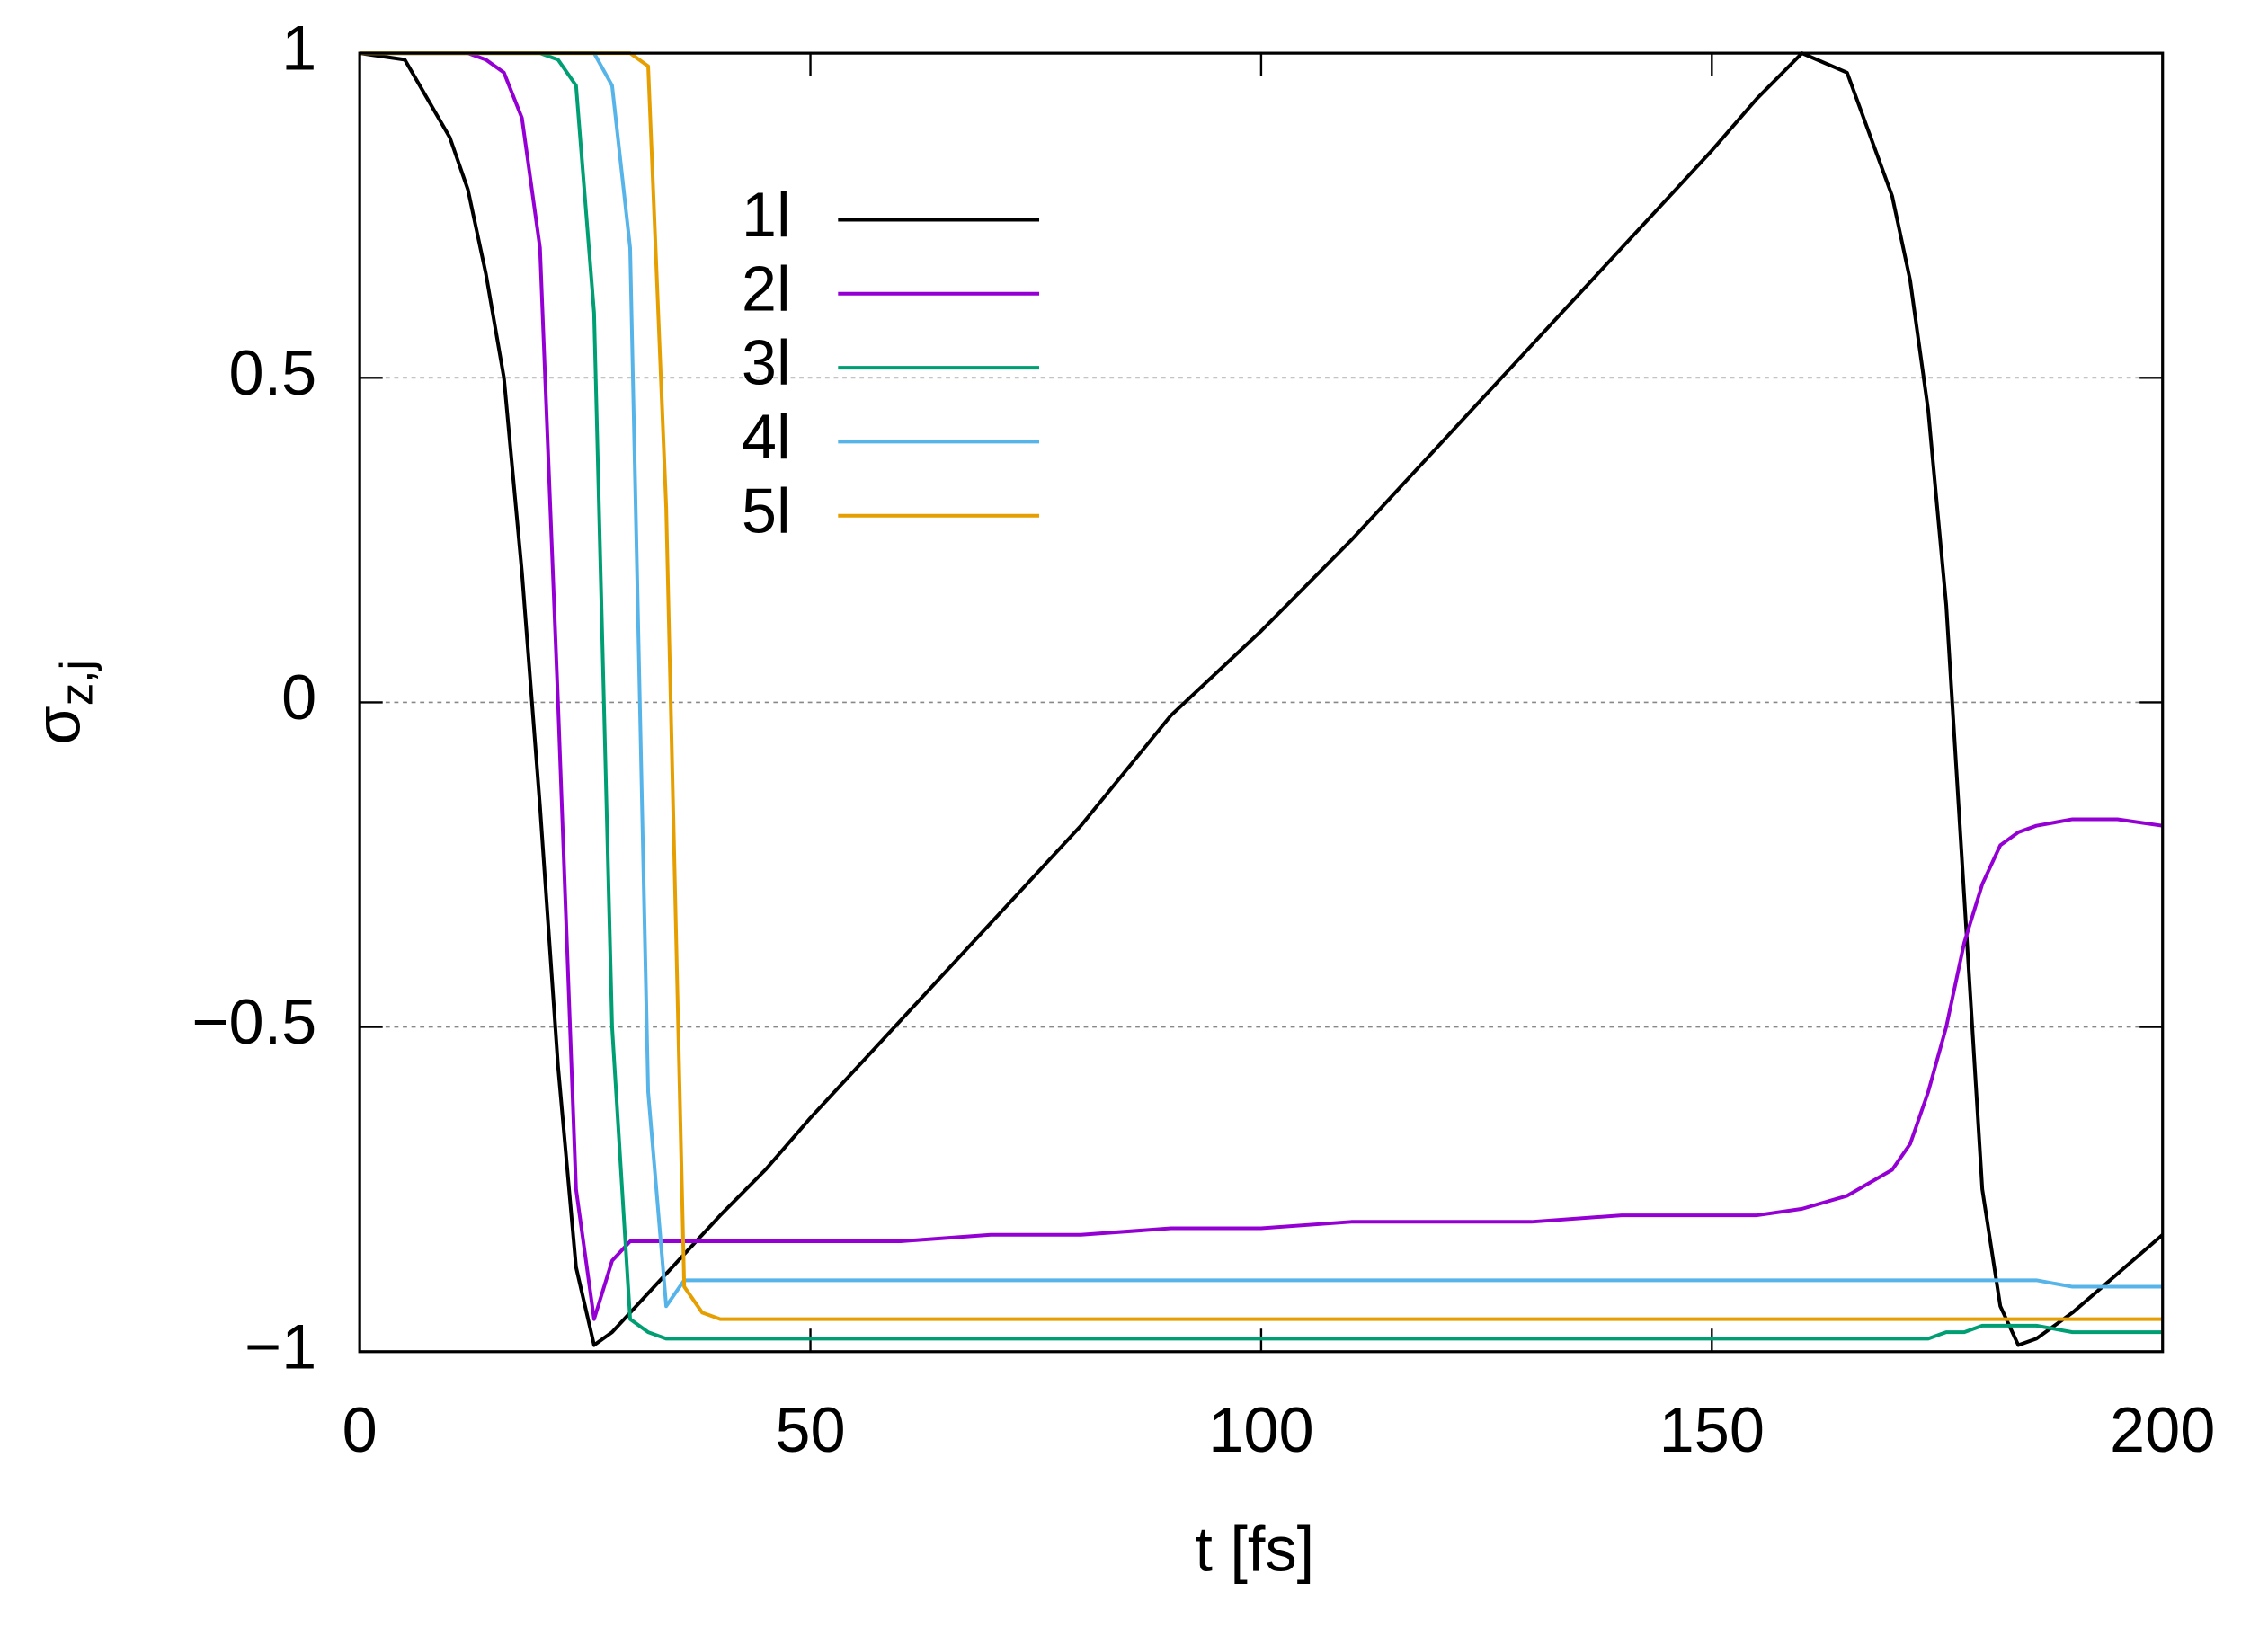  I want to click on x-tick-label: 150, so click(1712, 1429).